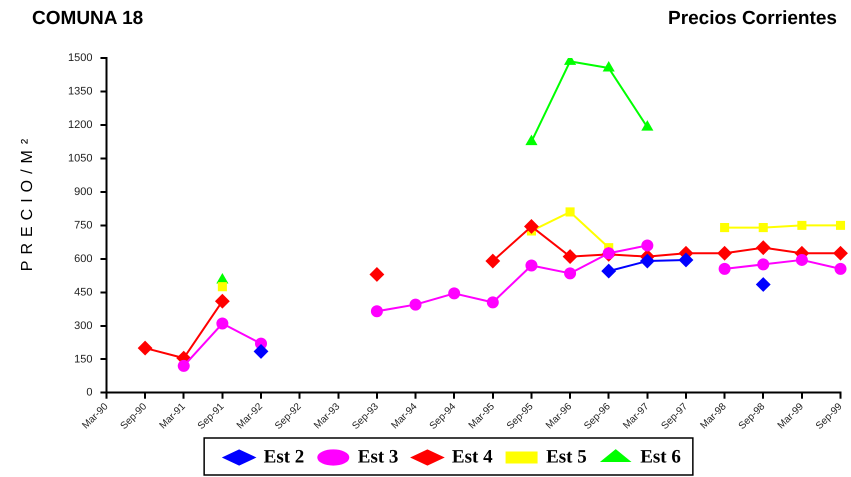 Image resolution: width=851 pixels, height=477 pixels. I want to click on y-tick-label: 300, so click(83, 326).